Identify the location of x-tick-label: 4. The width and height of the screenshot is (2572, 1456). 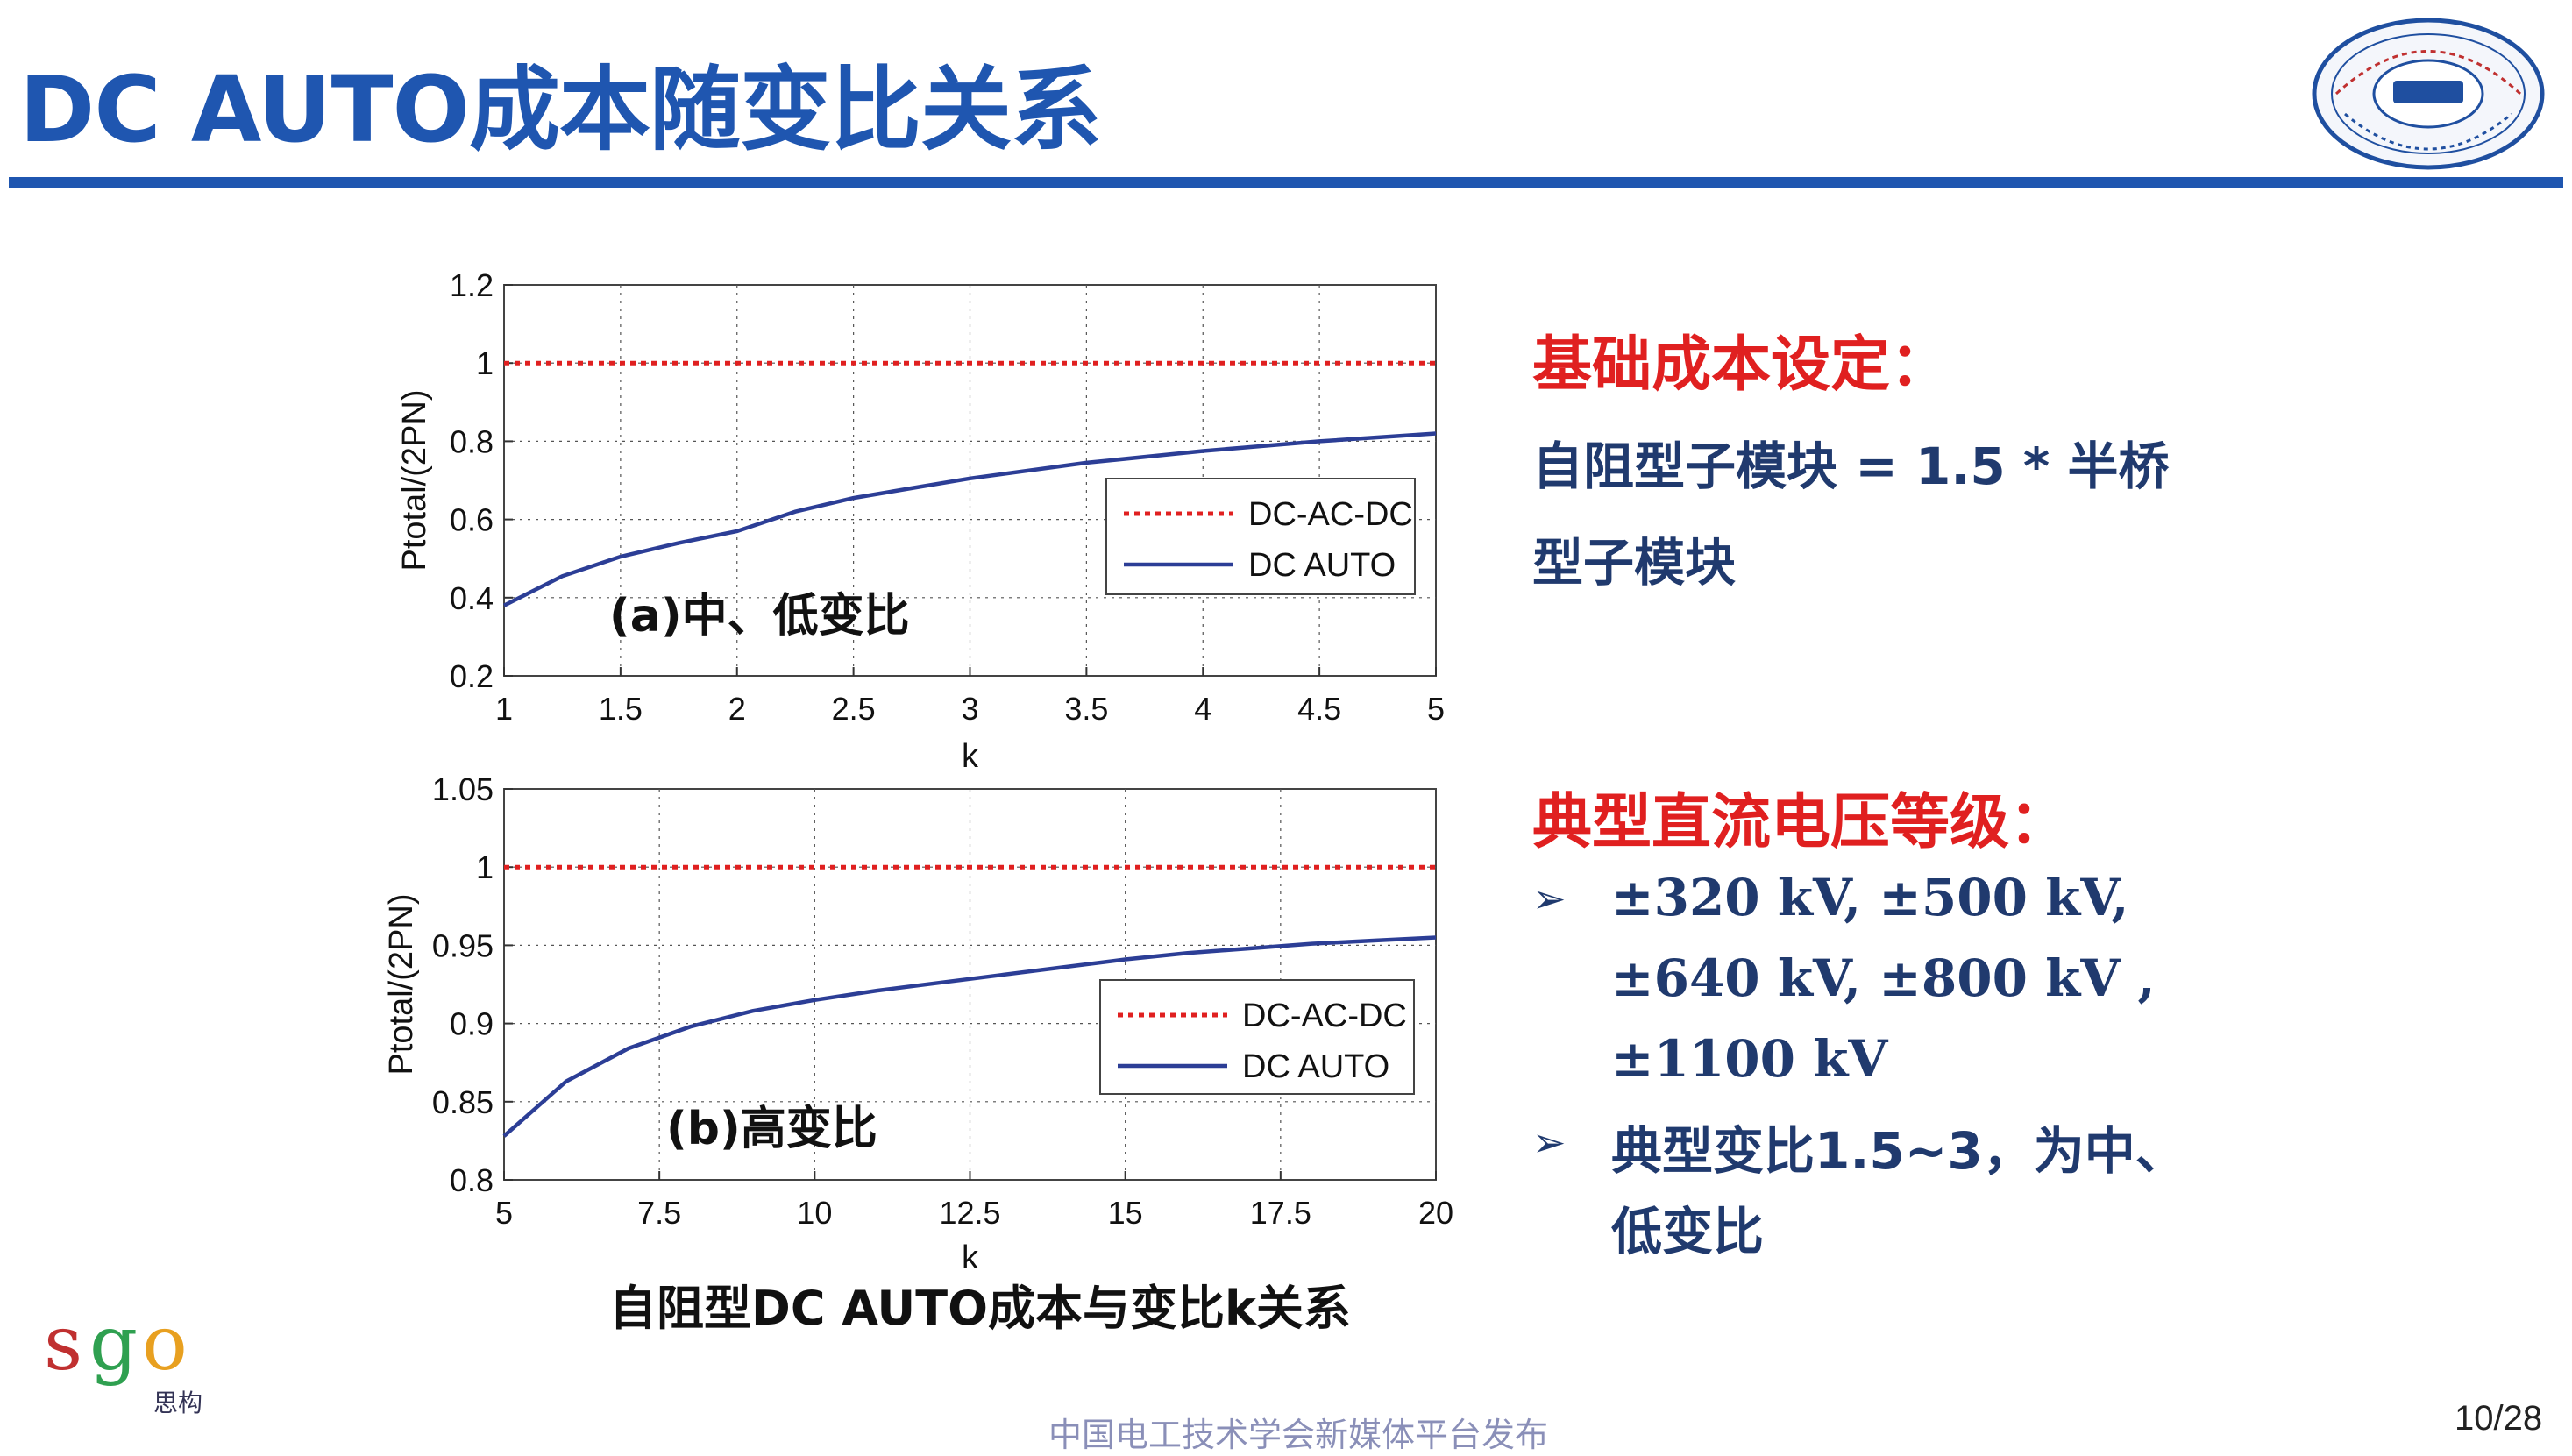
(1202, 709).